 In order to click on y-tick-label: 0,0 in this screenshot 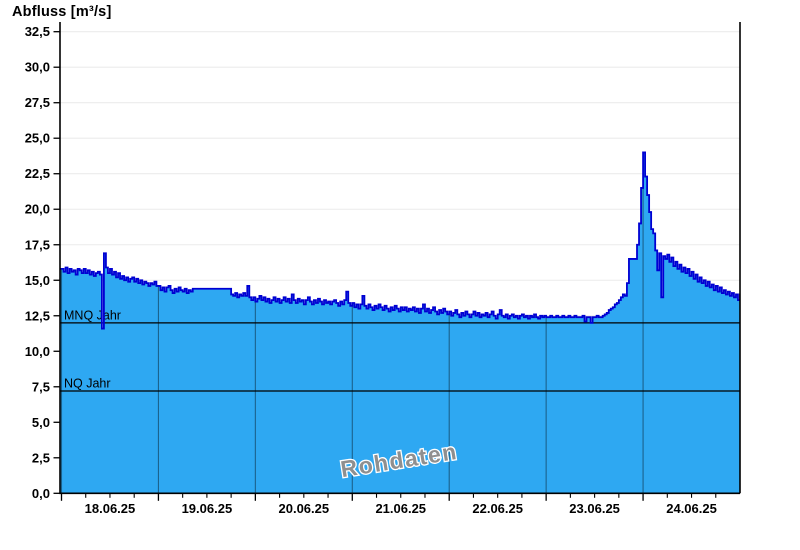, I will do `click(41, 493)`.